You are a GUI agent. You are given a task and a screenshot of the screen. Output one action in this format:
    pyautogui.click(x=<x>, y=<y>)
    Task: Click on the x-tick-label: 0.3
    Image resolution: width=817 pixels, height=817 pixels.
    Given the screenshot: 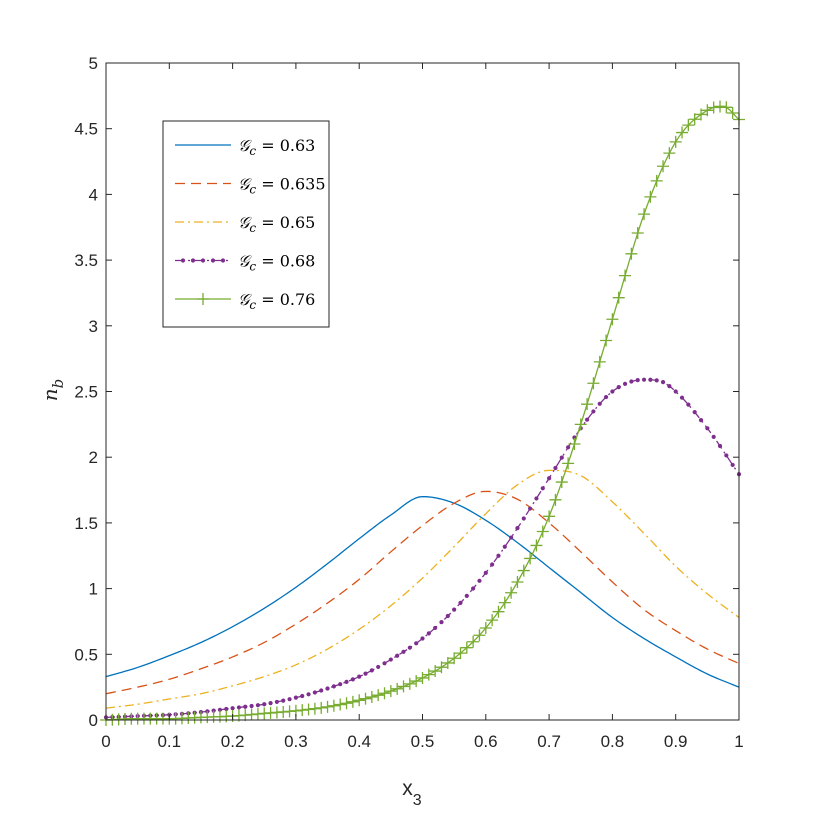 What is the action you would take?
    pyautogui.click(x=296, y=741)
    